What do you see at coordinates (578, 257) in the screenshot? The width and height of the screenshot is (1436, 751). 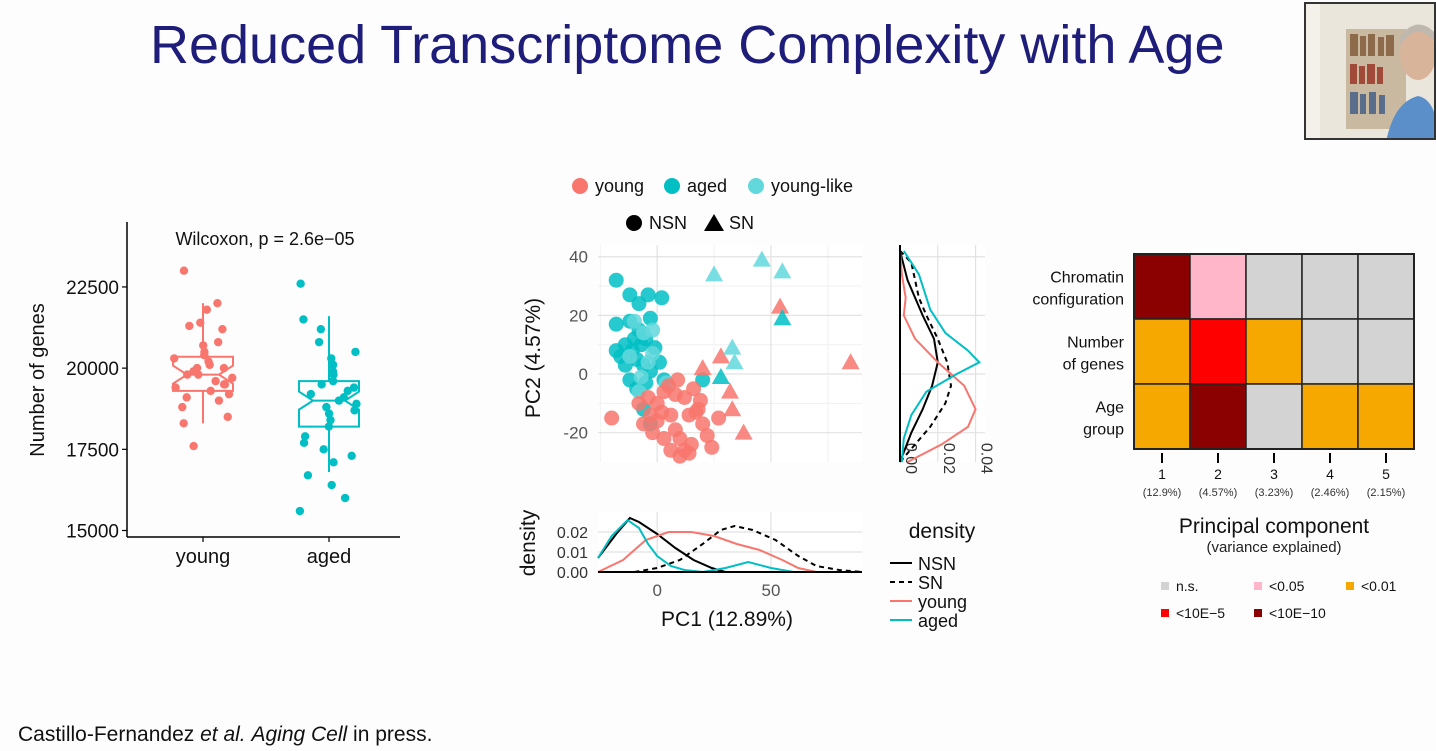 I see `y-tick-label: 40` at bounding box center [578, 257].